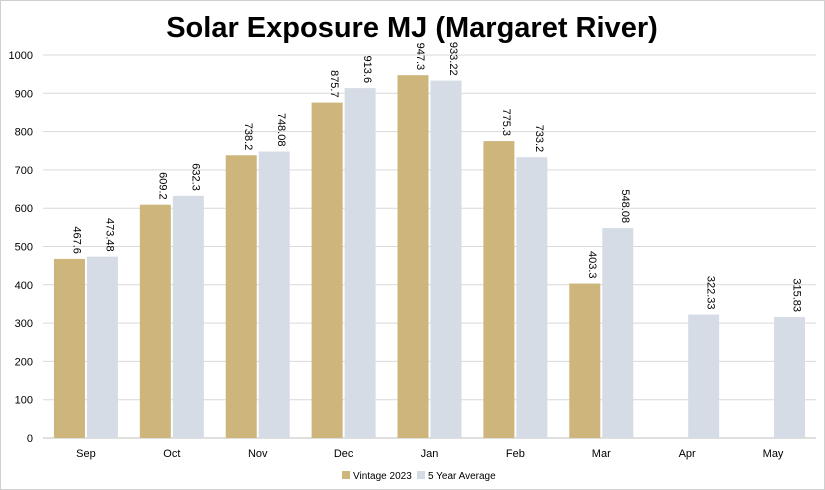 The width and height of the screenshot is (825, 490). I want to click on y-axis-tick-labels: 0 100 200 300 400 500 600 700 800 900 1000, so click(21, 247).